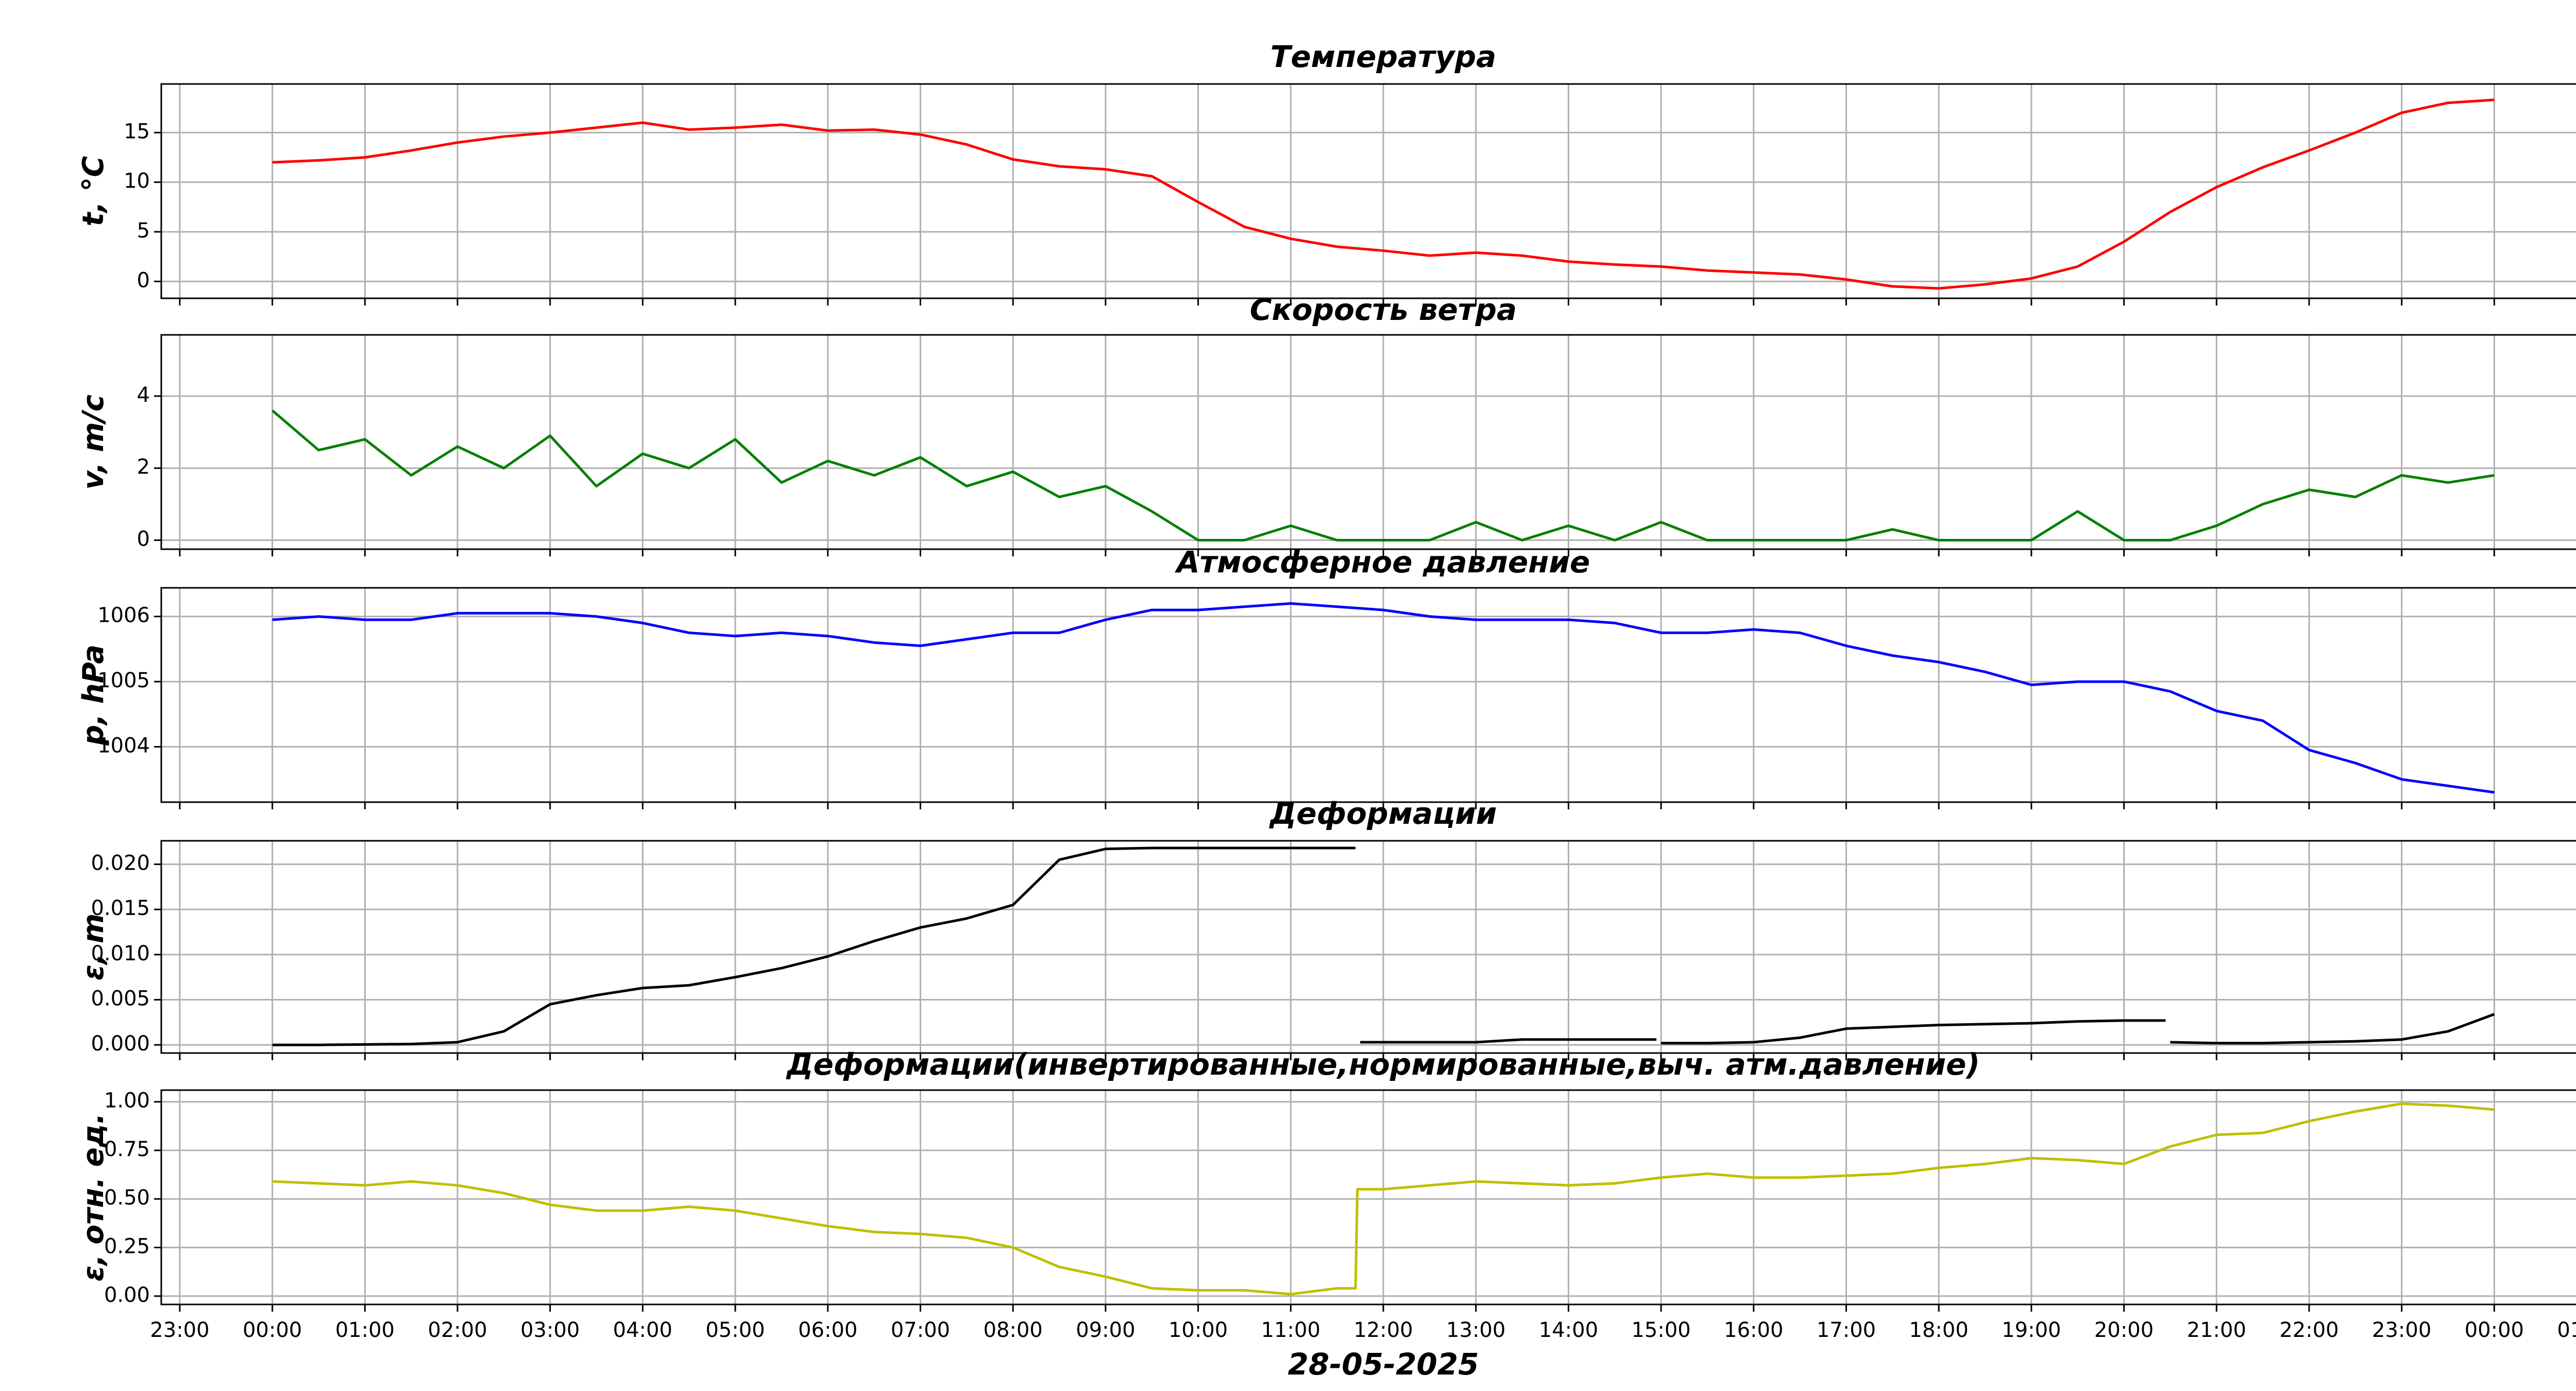 This screenshot has width=2576, height=1391. What do you see at coordinates (143, 395) in the screenshot?
I see `y-tick-label: 4` at bounding box center [143, 395].